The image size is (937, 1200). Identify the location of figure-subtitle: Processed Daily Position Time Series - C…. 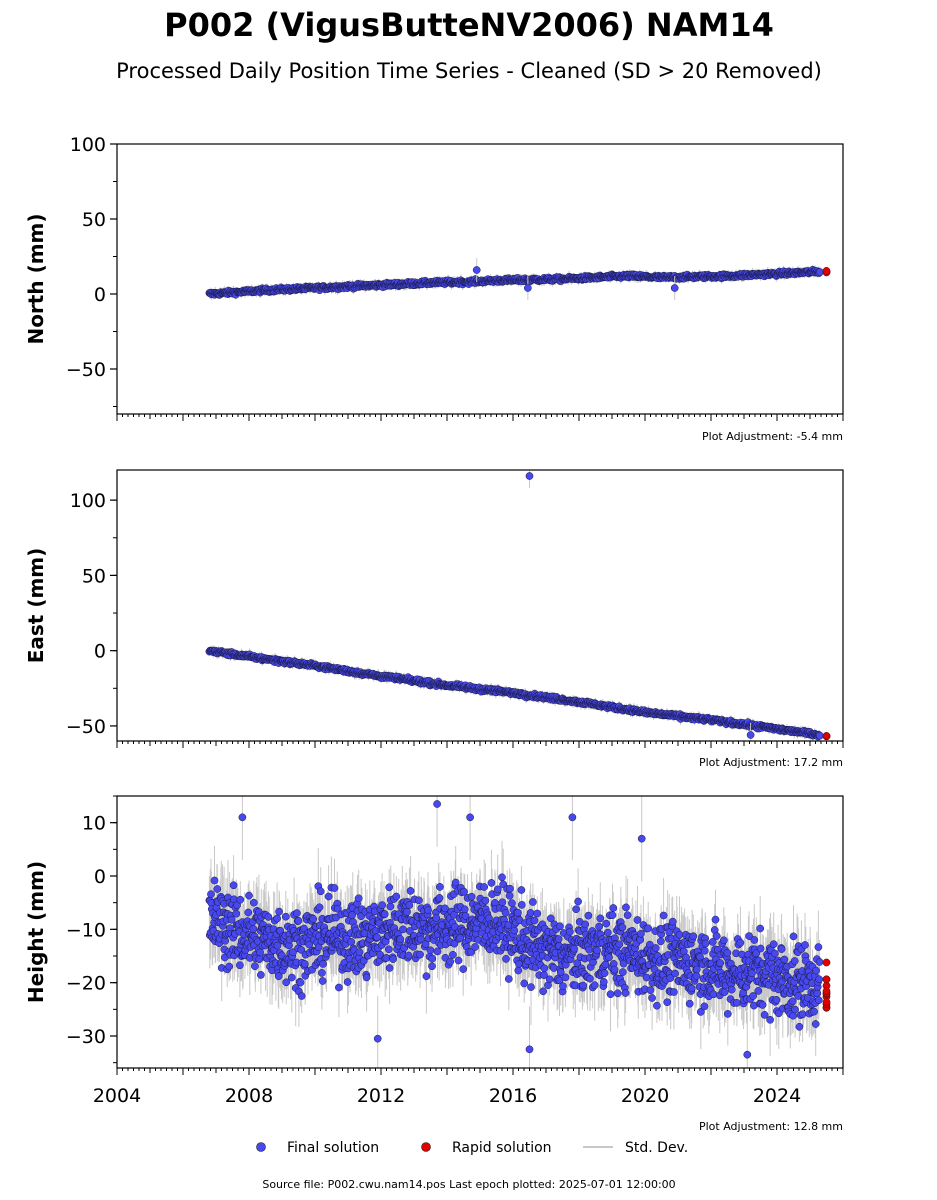
(469, 71).